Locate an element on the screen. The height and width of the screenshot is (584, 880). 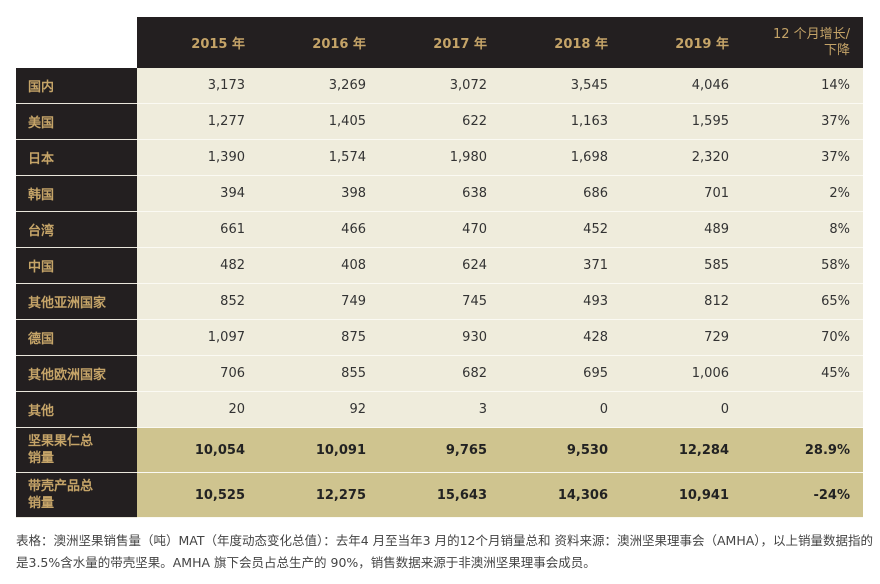
table-cell: 12,284 is located at coordinates (681, 450).